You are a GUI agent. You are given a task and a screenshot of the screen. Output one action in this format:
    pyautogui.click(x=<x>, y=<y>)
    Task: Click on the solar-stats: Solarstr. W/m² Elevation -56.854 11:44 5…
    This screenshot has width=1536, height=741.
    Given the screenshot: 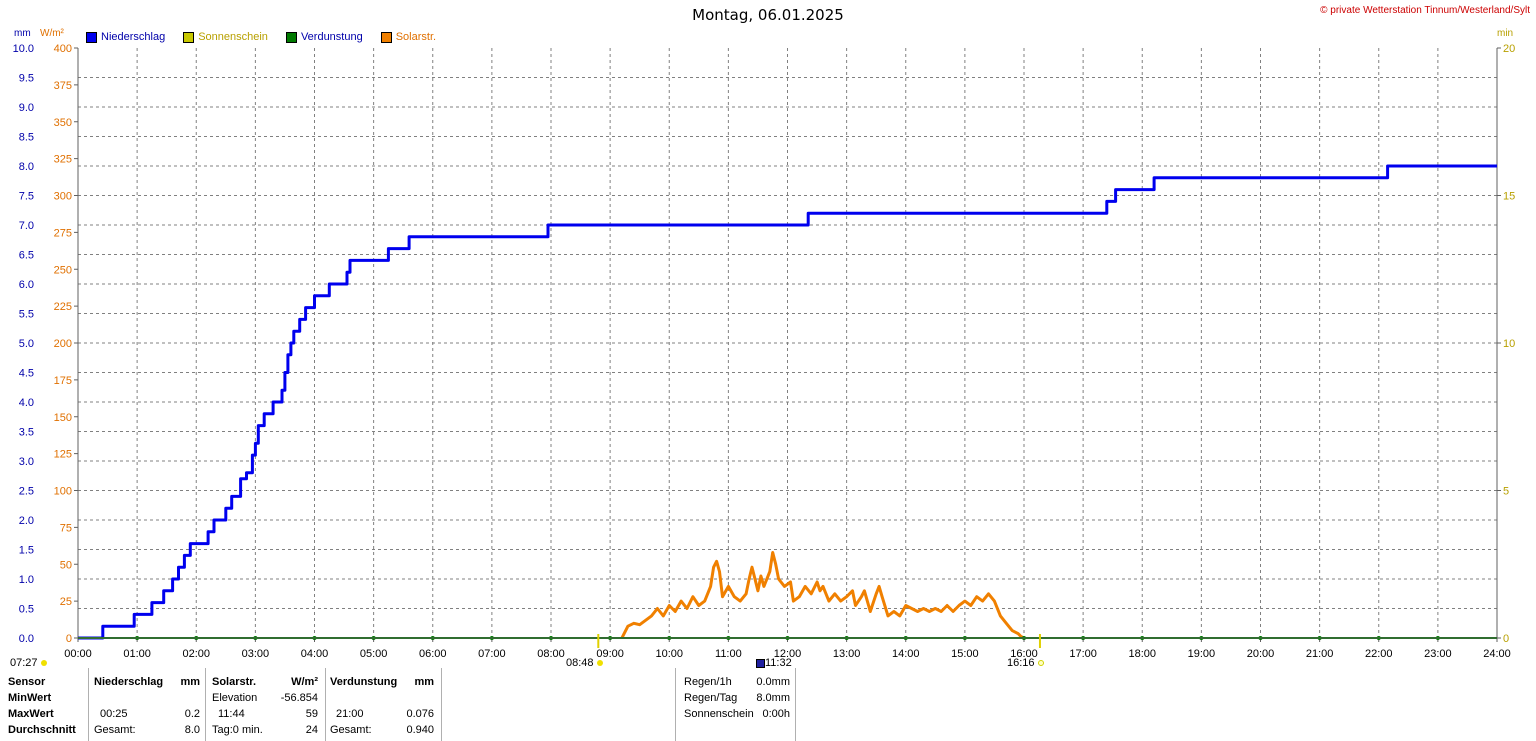 What is the action you would take?
    pyautogui.click(x=265, y=706)
    